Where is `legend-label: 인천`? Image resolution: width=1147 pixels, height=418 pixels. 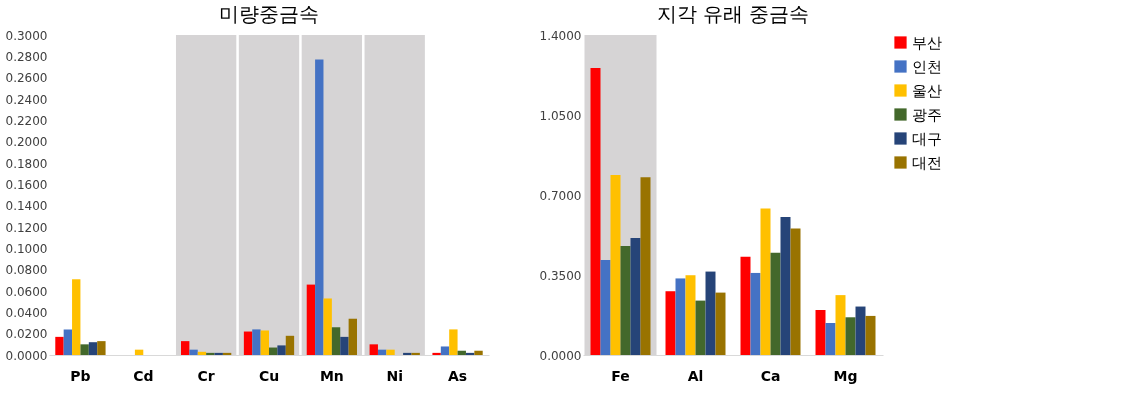 legend-label: 인천 is located at coordinates (927, 66).